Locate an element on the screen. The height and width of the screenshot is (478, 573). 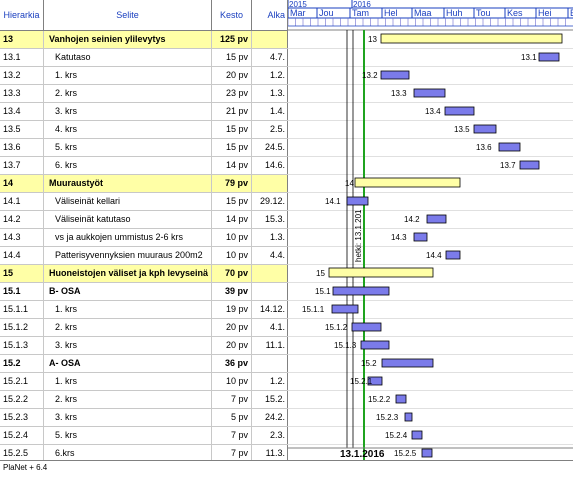
task-duration-cell: 79 pv is located at coordinates (232, 183).